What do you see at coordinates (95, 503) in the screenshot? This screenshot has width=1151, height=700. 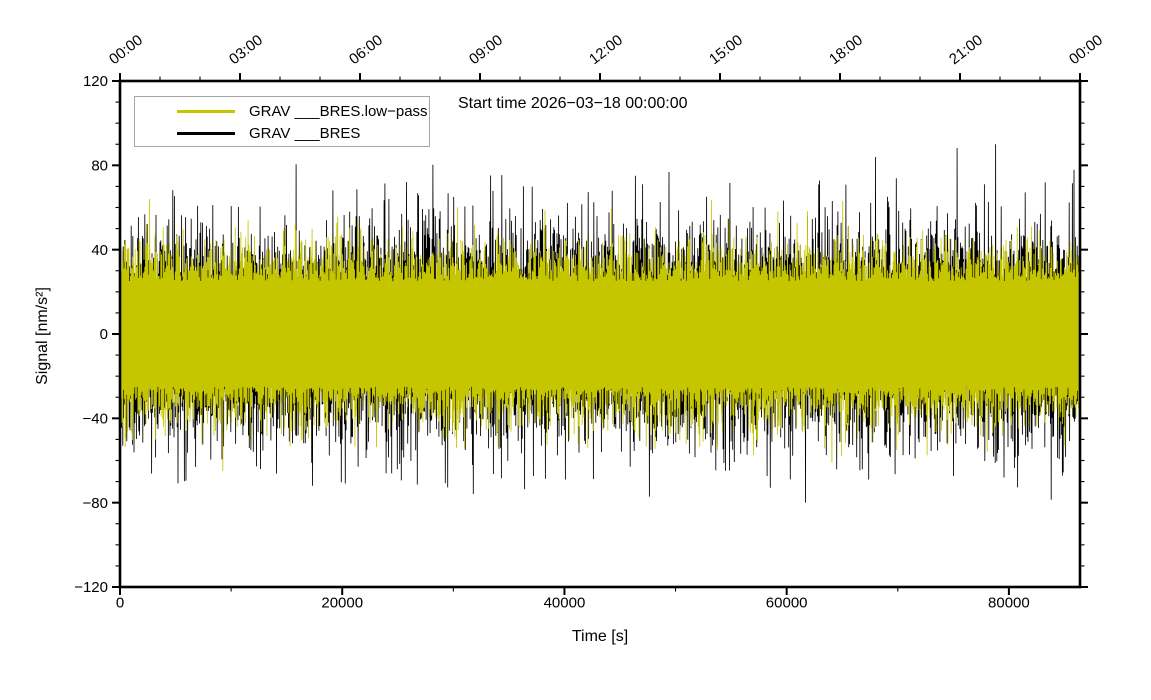 I see `y-tick-label: −80` at bounding box center [95, 503].